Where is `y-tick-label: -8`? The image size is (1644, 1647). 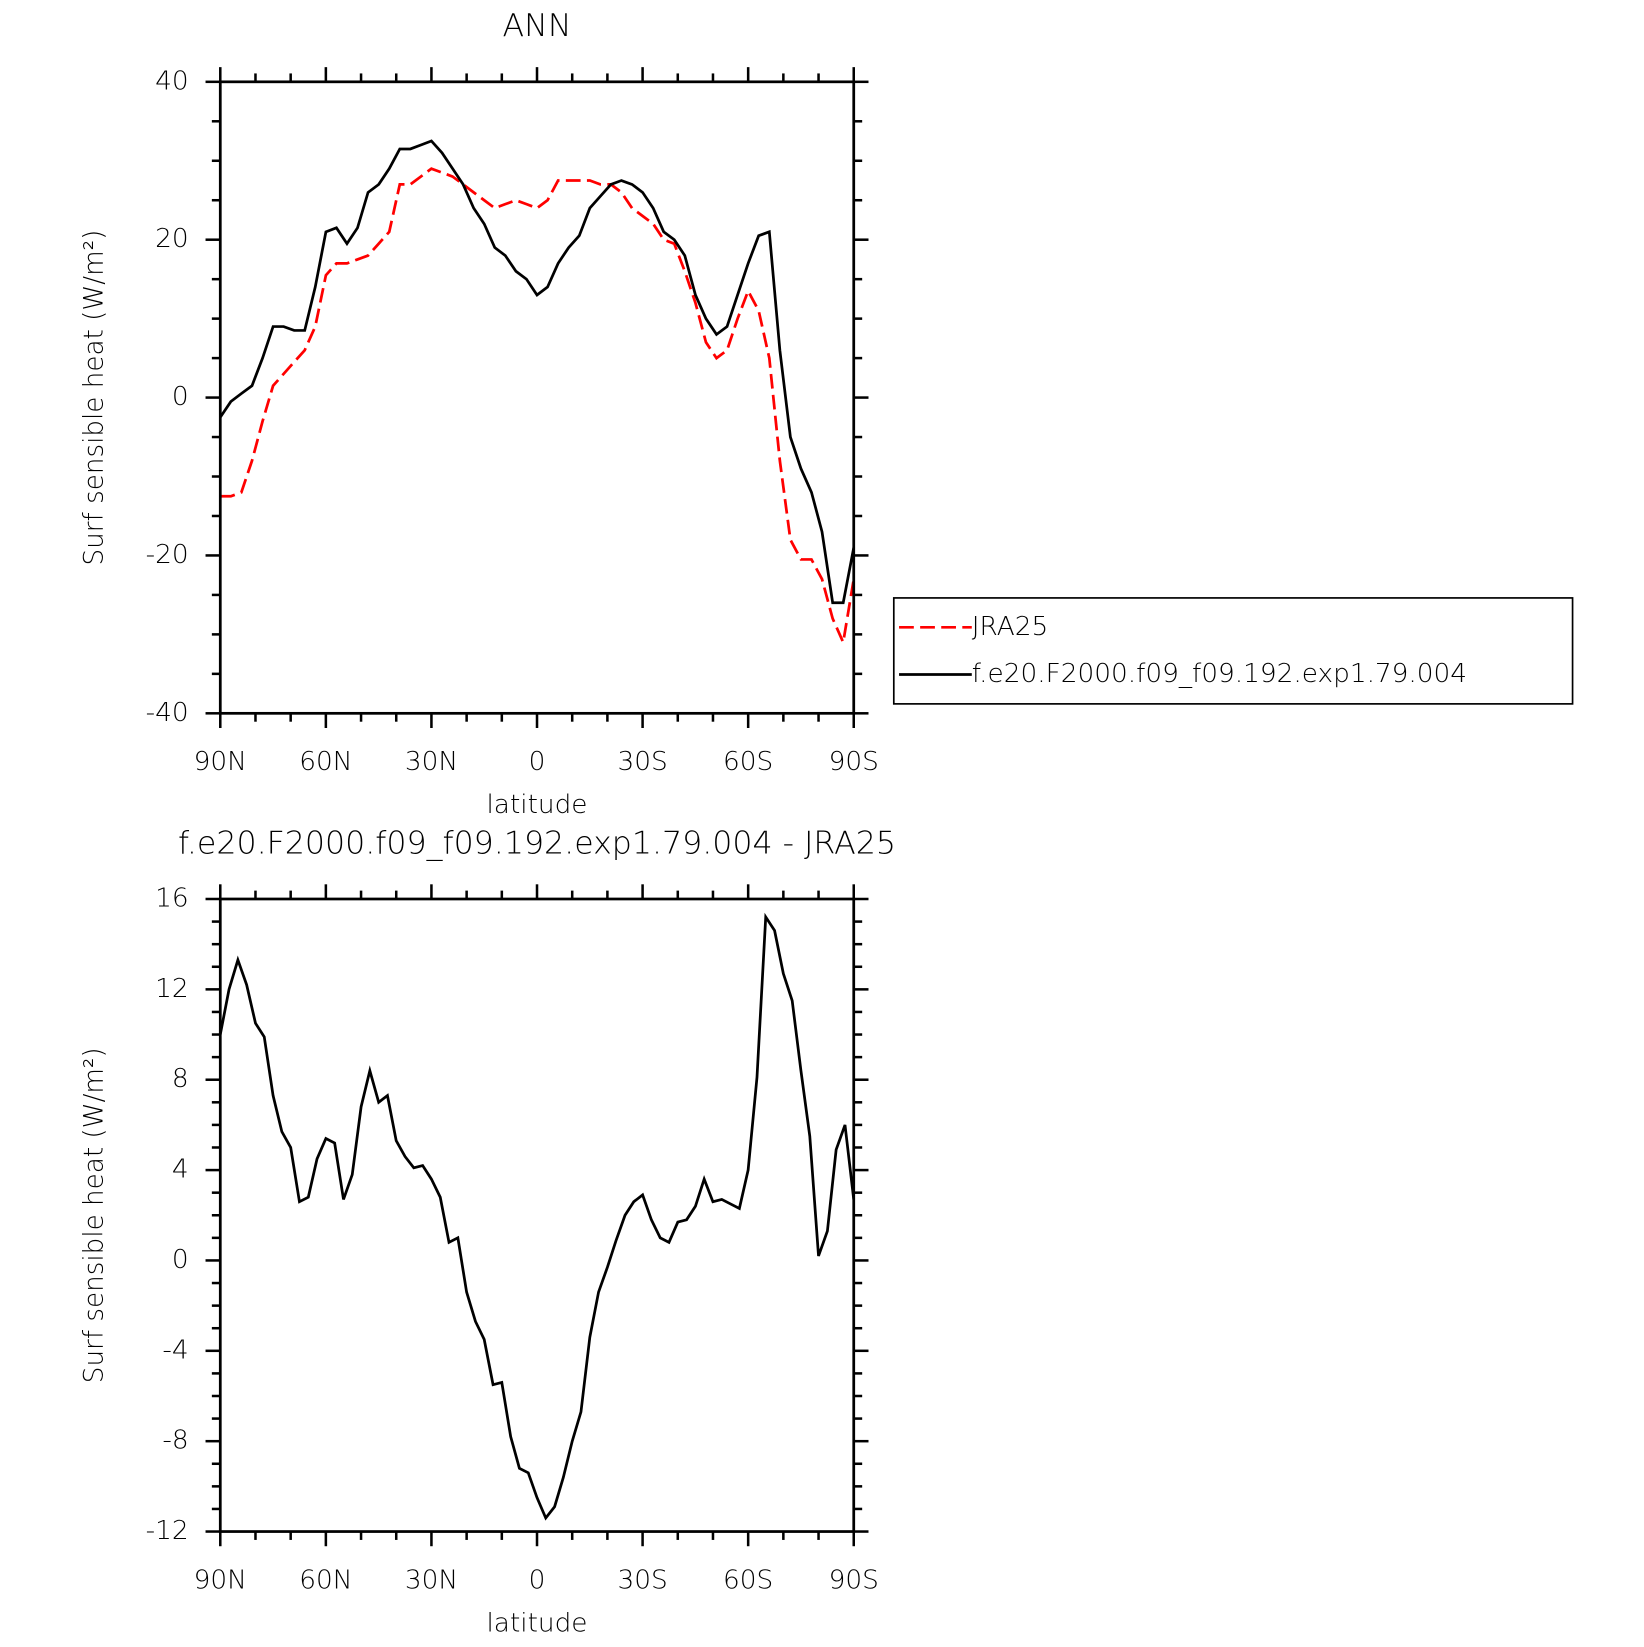 y-tick-label: -8 is located at coordinates (175, 1441).